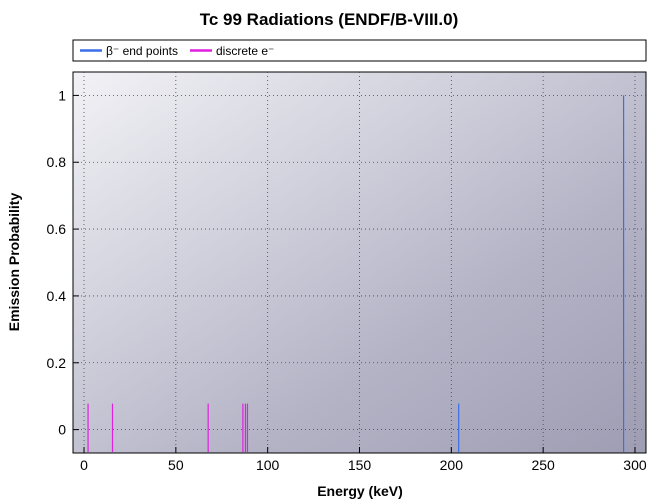 The height and width of the screenshot is (500, 658). What do you see at coordinates (176, 465) in the screenshot?
I see `x-tick-label: 50` at bounding box center [176, 465].